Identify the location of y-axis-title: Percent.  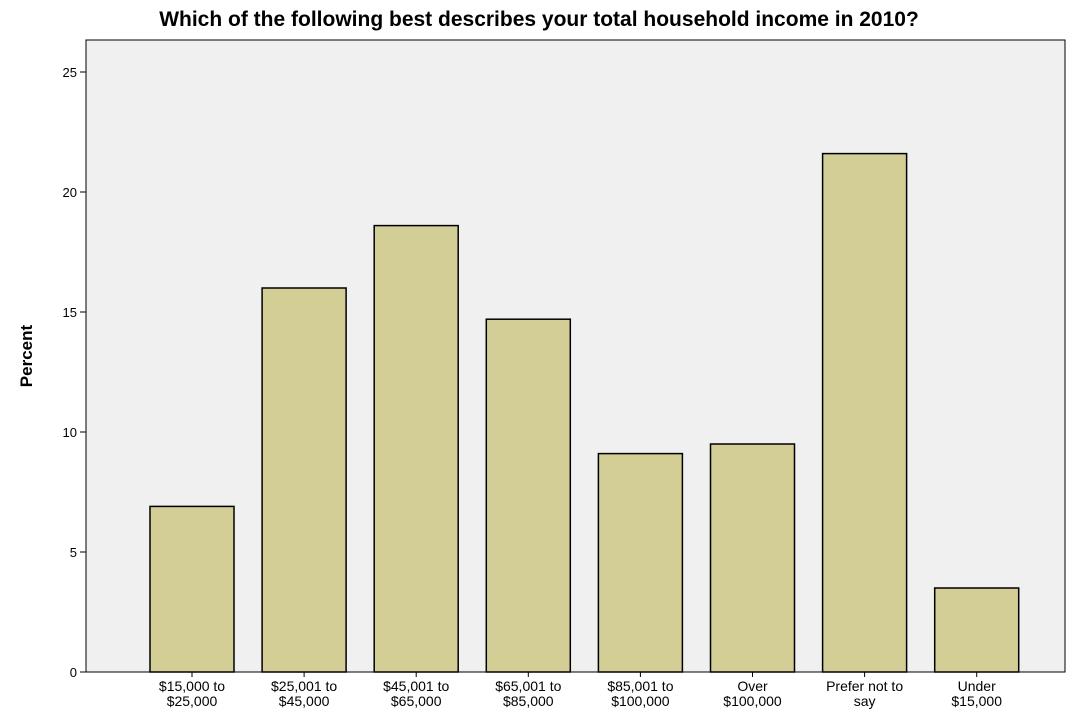
(26, 355).